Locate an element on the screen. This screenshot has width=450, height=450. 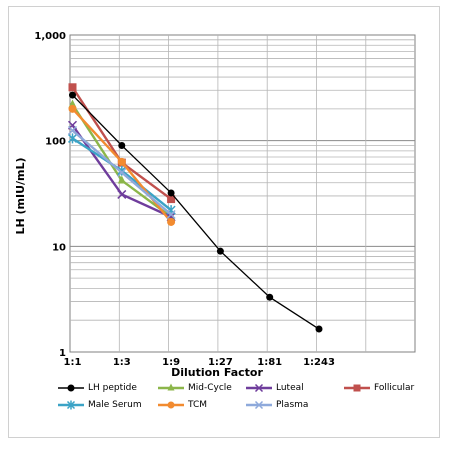
legend-label: TCM is located at coordinates (198, 405).